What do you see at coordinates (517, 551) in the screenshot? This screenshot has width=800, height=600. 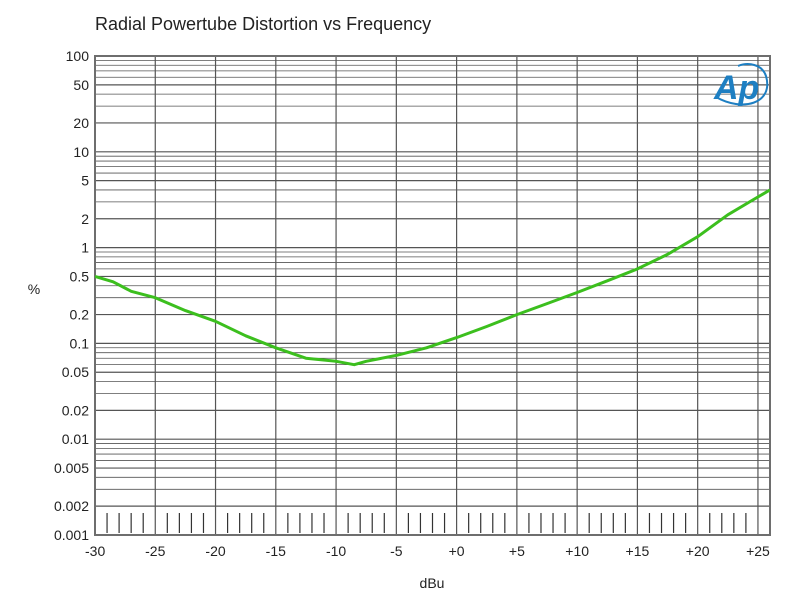 I see `x-tick-label: +5` at bounding box center [517, 551].